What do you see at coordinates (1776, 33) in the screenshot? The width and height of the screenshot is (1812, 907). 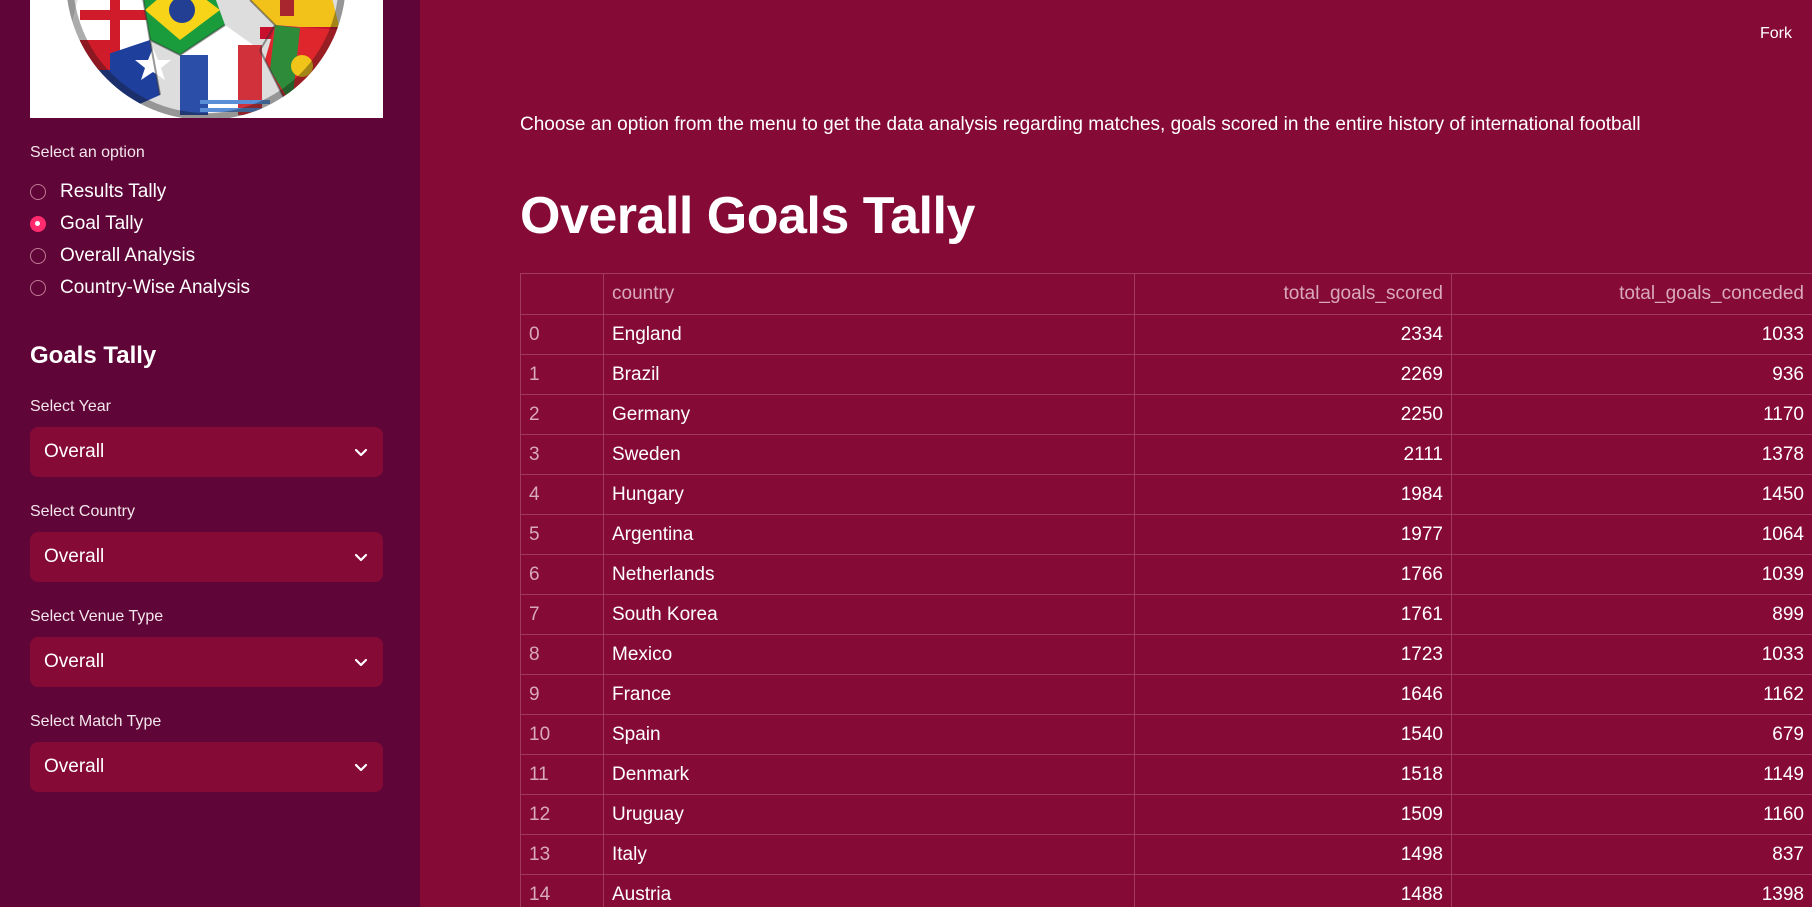 I see `fork-link: Fork` at bounding box center [1776, 33].